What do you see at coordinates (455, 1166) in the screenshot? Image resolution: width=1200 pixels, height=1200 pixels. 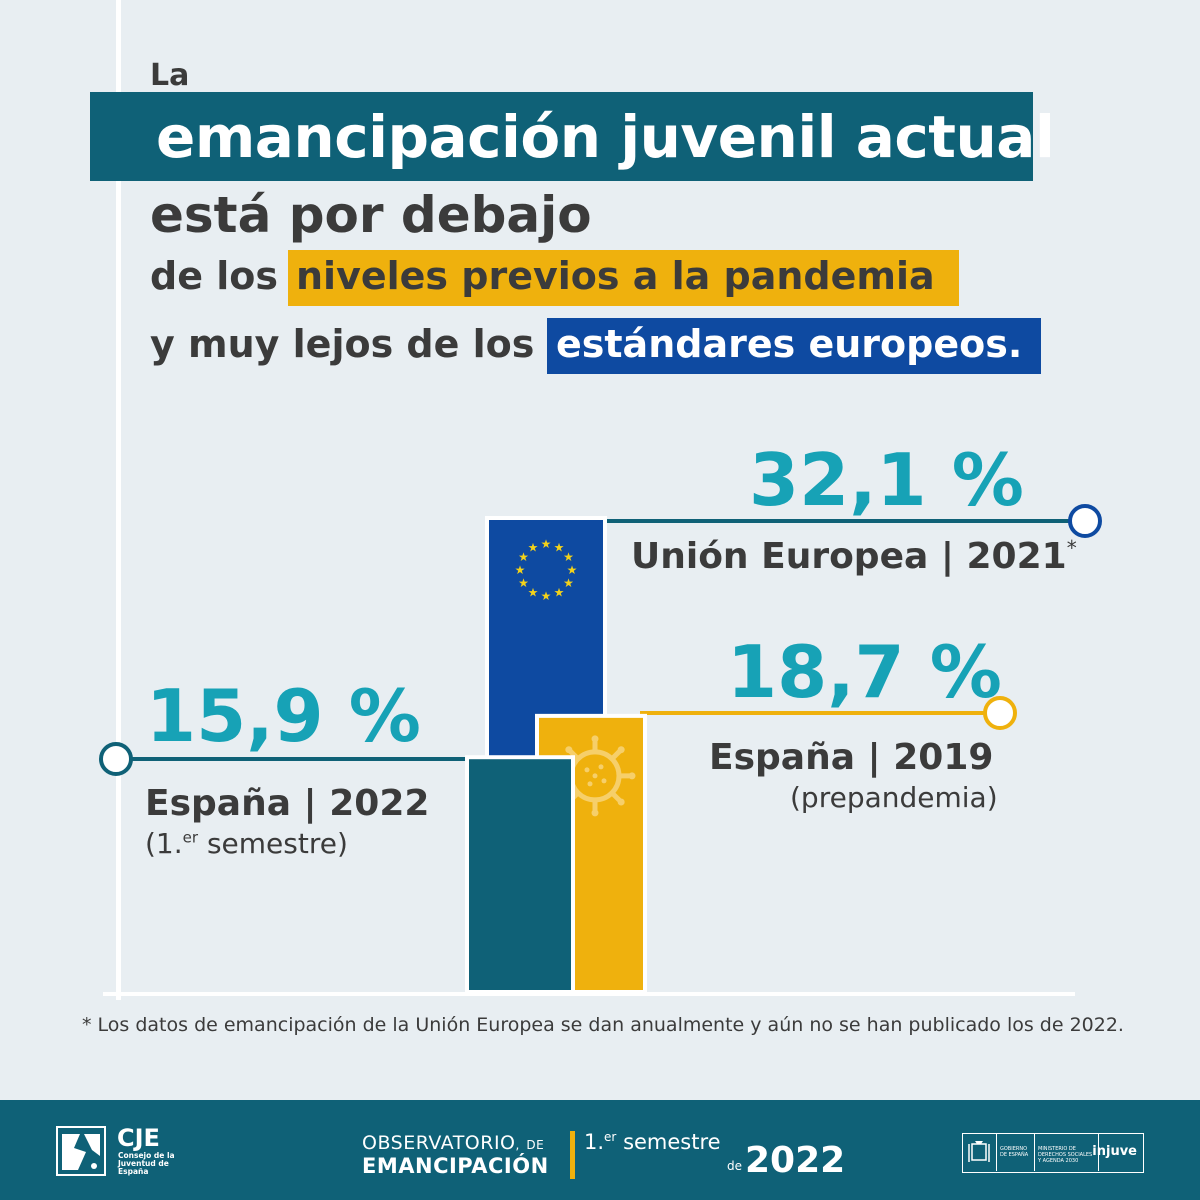 I see `observatory-line-2: EMANCIPACIÓN` at bounding box center [455, 1166].